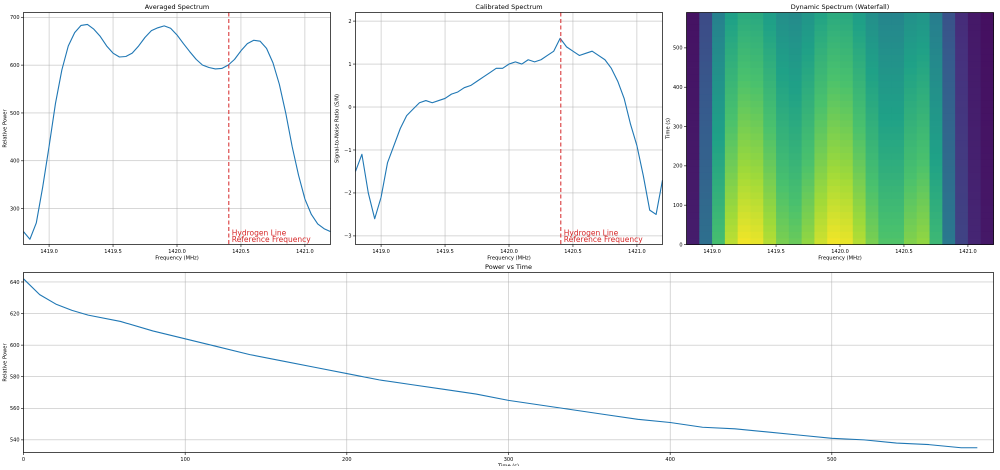 The width and height of the screenshot is (1000, 470). I want to click on y-axis-label: Relative Power, so click(6, 362).